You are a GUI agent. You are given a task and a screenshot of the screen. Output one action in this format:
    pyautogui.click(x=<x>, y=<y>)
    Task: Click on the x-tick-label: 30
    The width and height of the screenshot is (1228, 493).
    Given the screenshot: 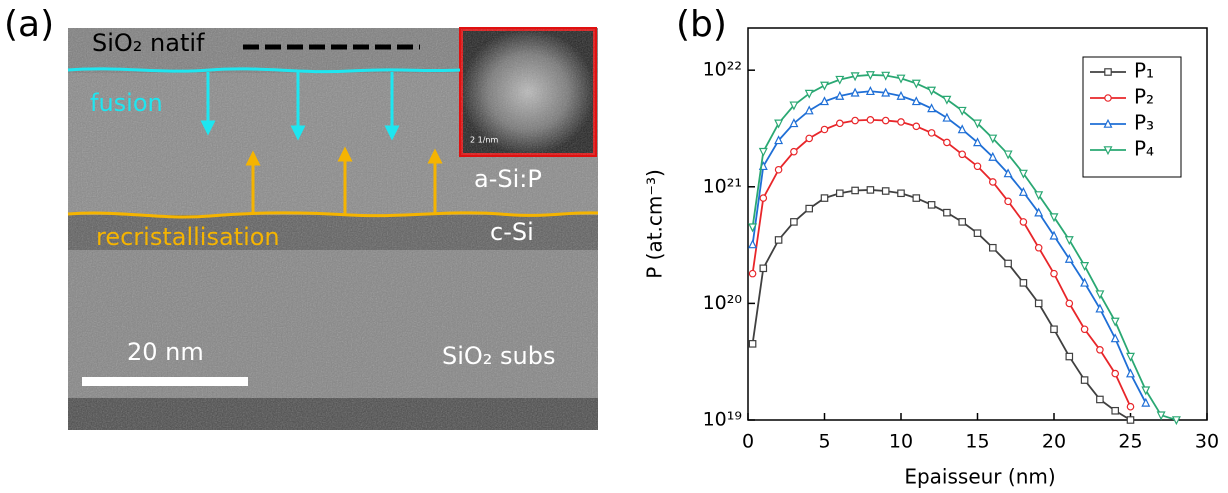 What is the action you would take?
    pyautogui.click(x=1207, y=442)
    